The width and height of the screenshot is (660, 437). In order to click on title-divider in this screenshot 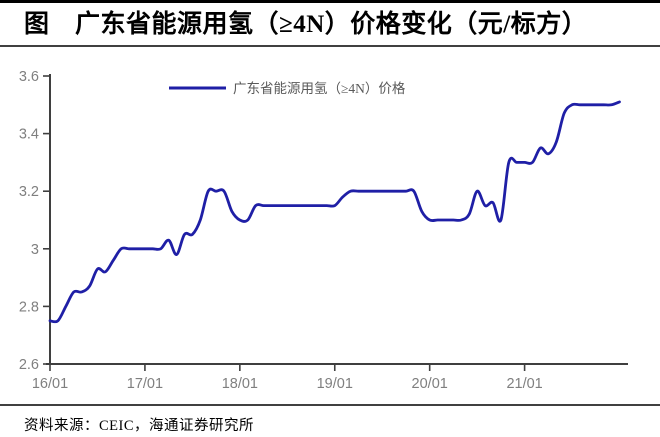, I will do `click(330, 46)`.